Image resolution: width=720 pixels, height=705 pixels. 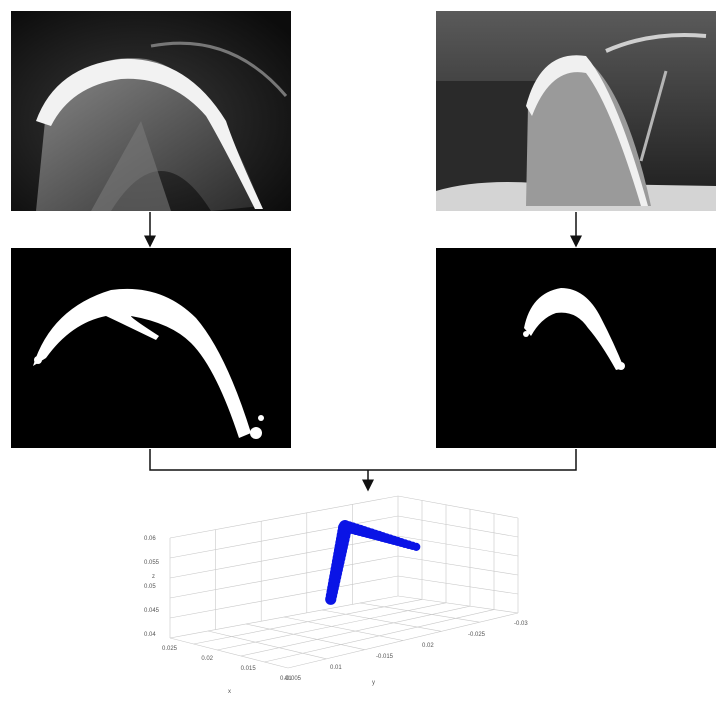 What do you see at coordinates (229, 692) in the screenshot?
I see `x-axis-label: x` at bounding box center [229, 692].